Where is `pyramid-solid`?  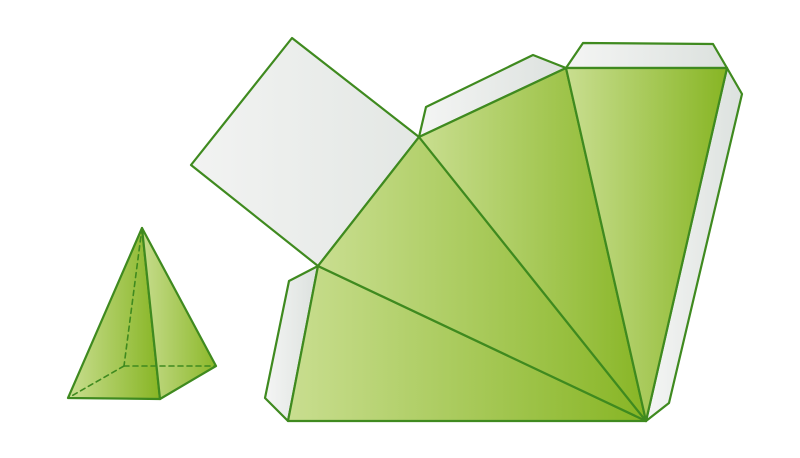 pyramid-solid is located at coordinates (142, 313).